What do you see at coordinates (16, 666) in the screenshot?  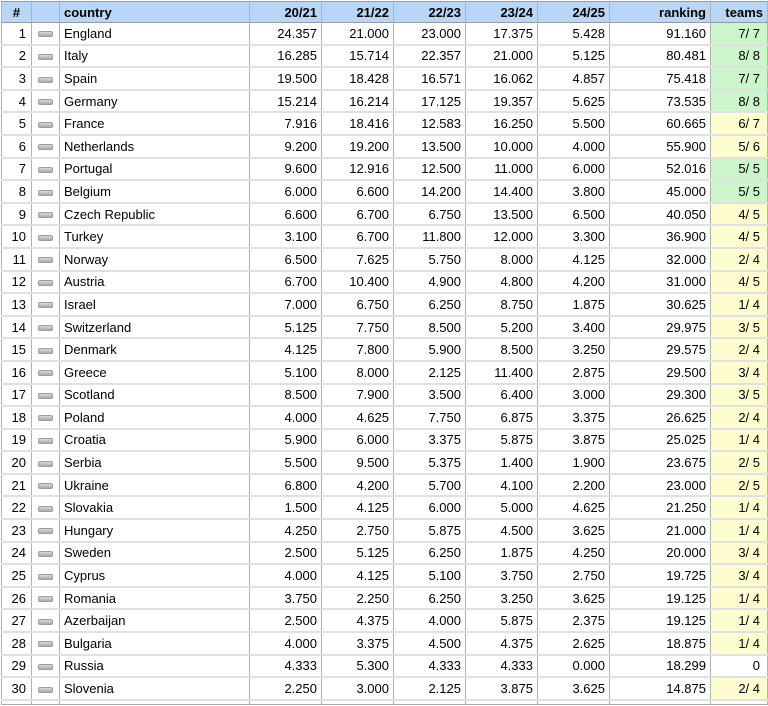 I see `rank-cell: 29` at bounding box center [16, 666].